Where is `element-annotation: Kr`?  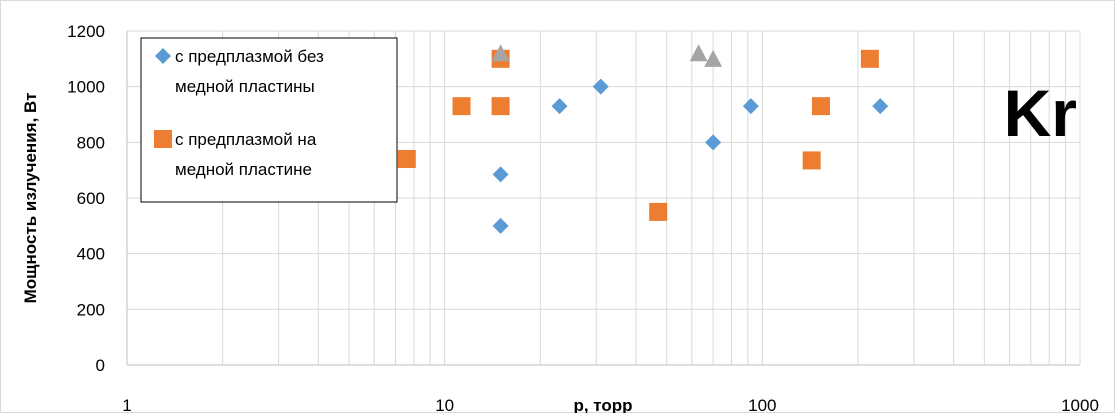
element-annotation: Kr is located at coordinates (1040, 113).